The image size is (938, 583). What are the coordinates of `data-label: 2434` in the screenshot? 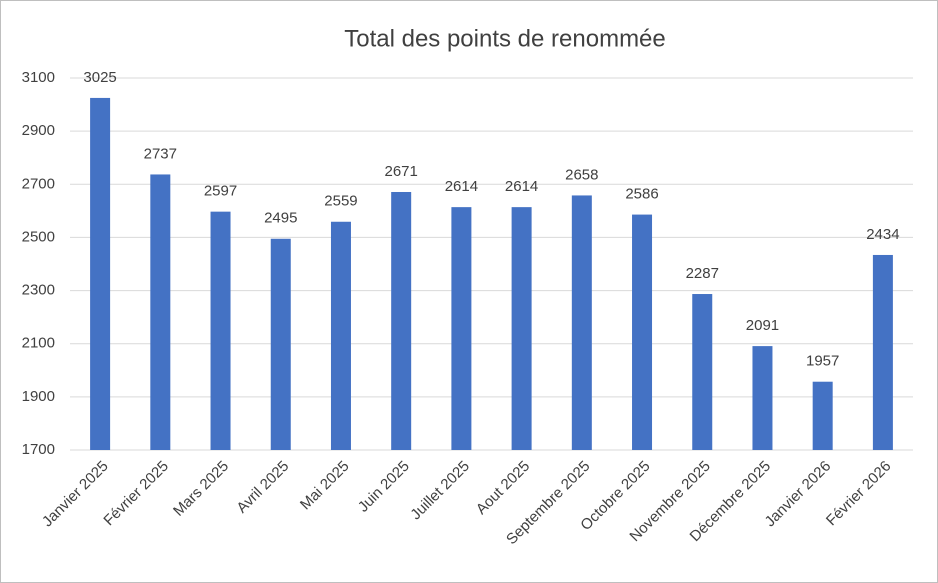 It's located at (882, 234).